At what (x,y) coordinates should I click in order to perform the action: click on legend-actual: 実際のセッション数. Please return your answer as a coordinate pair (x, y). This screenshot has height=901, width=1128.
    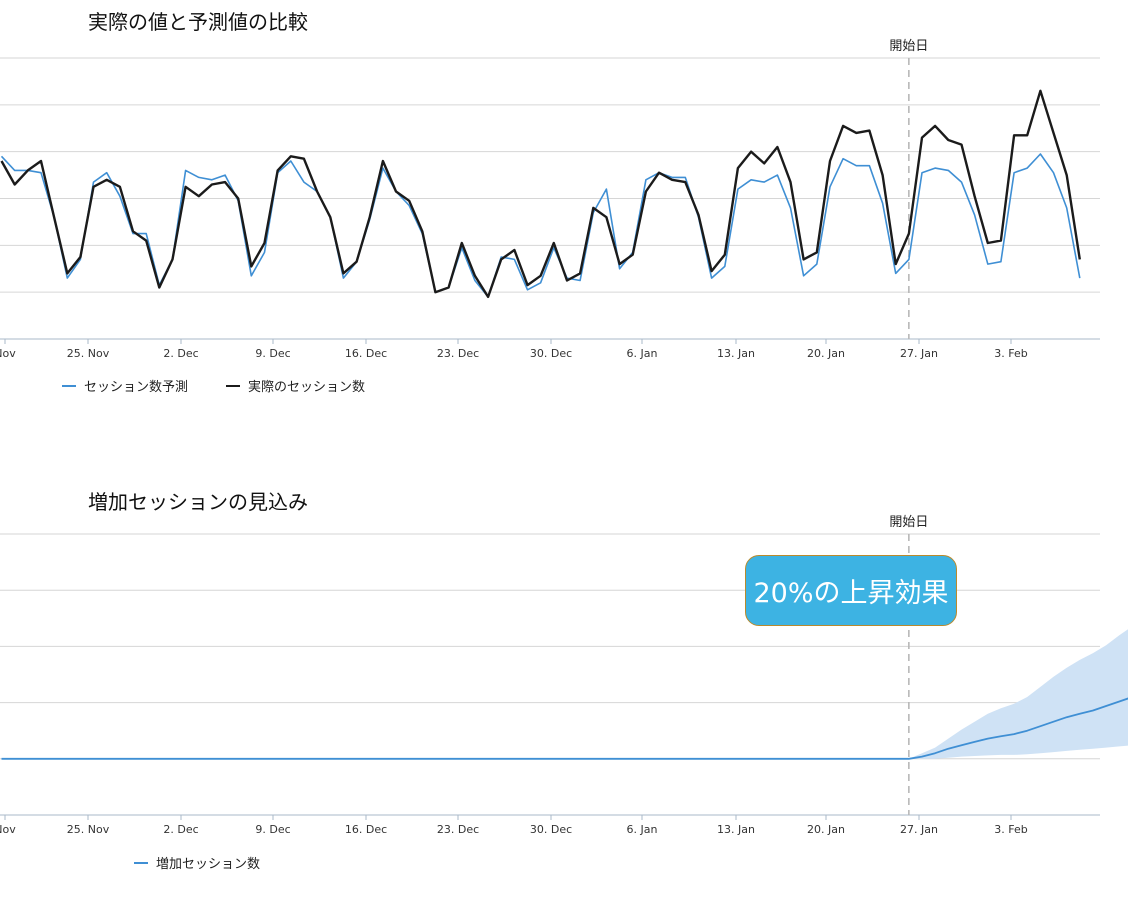
    Looking at the image, I should click on (295, 385).